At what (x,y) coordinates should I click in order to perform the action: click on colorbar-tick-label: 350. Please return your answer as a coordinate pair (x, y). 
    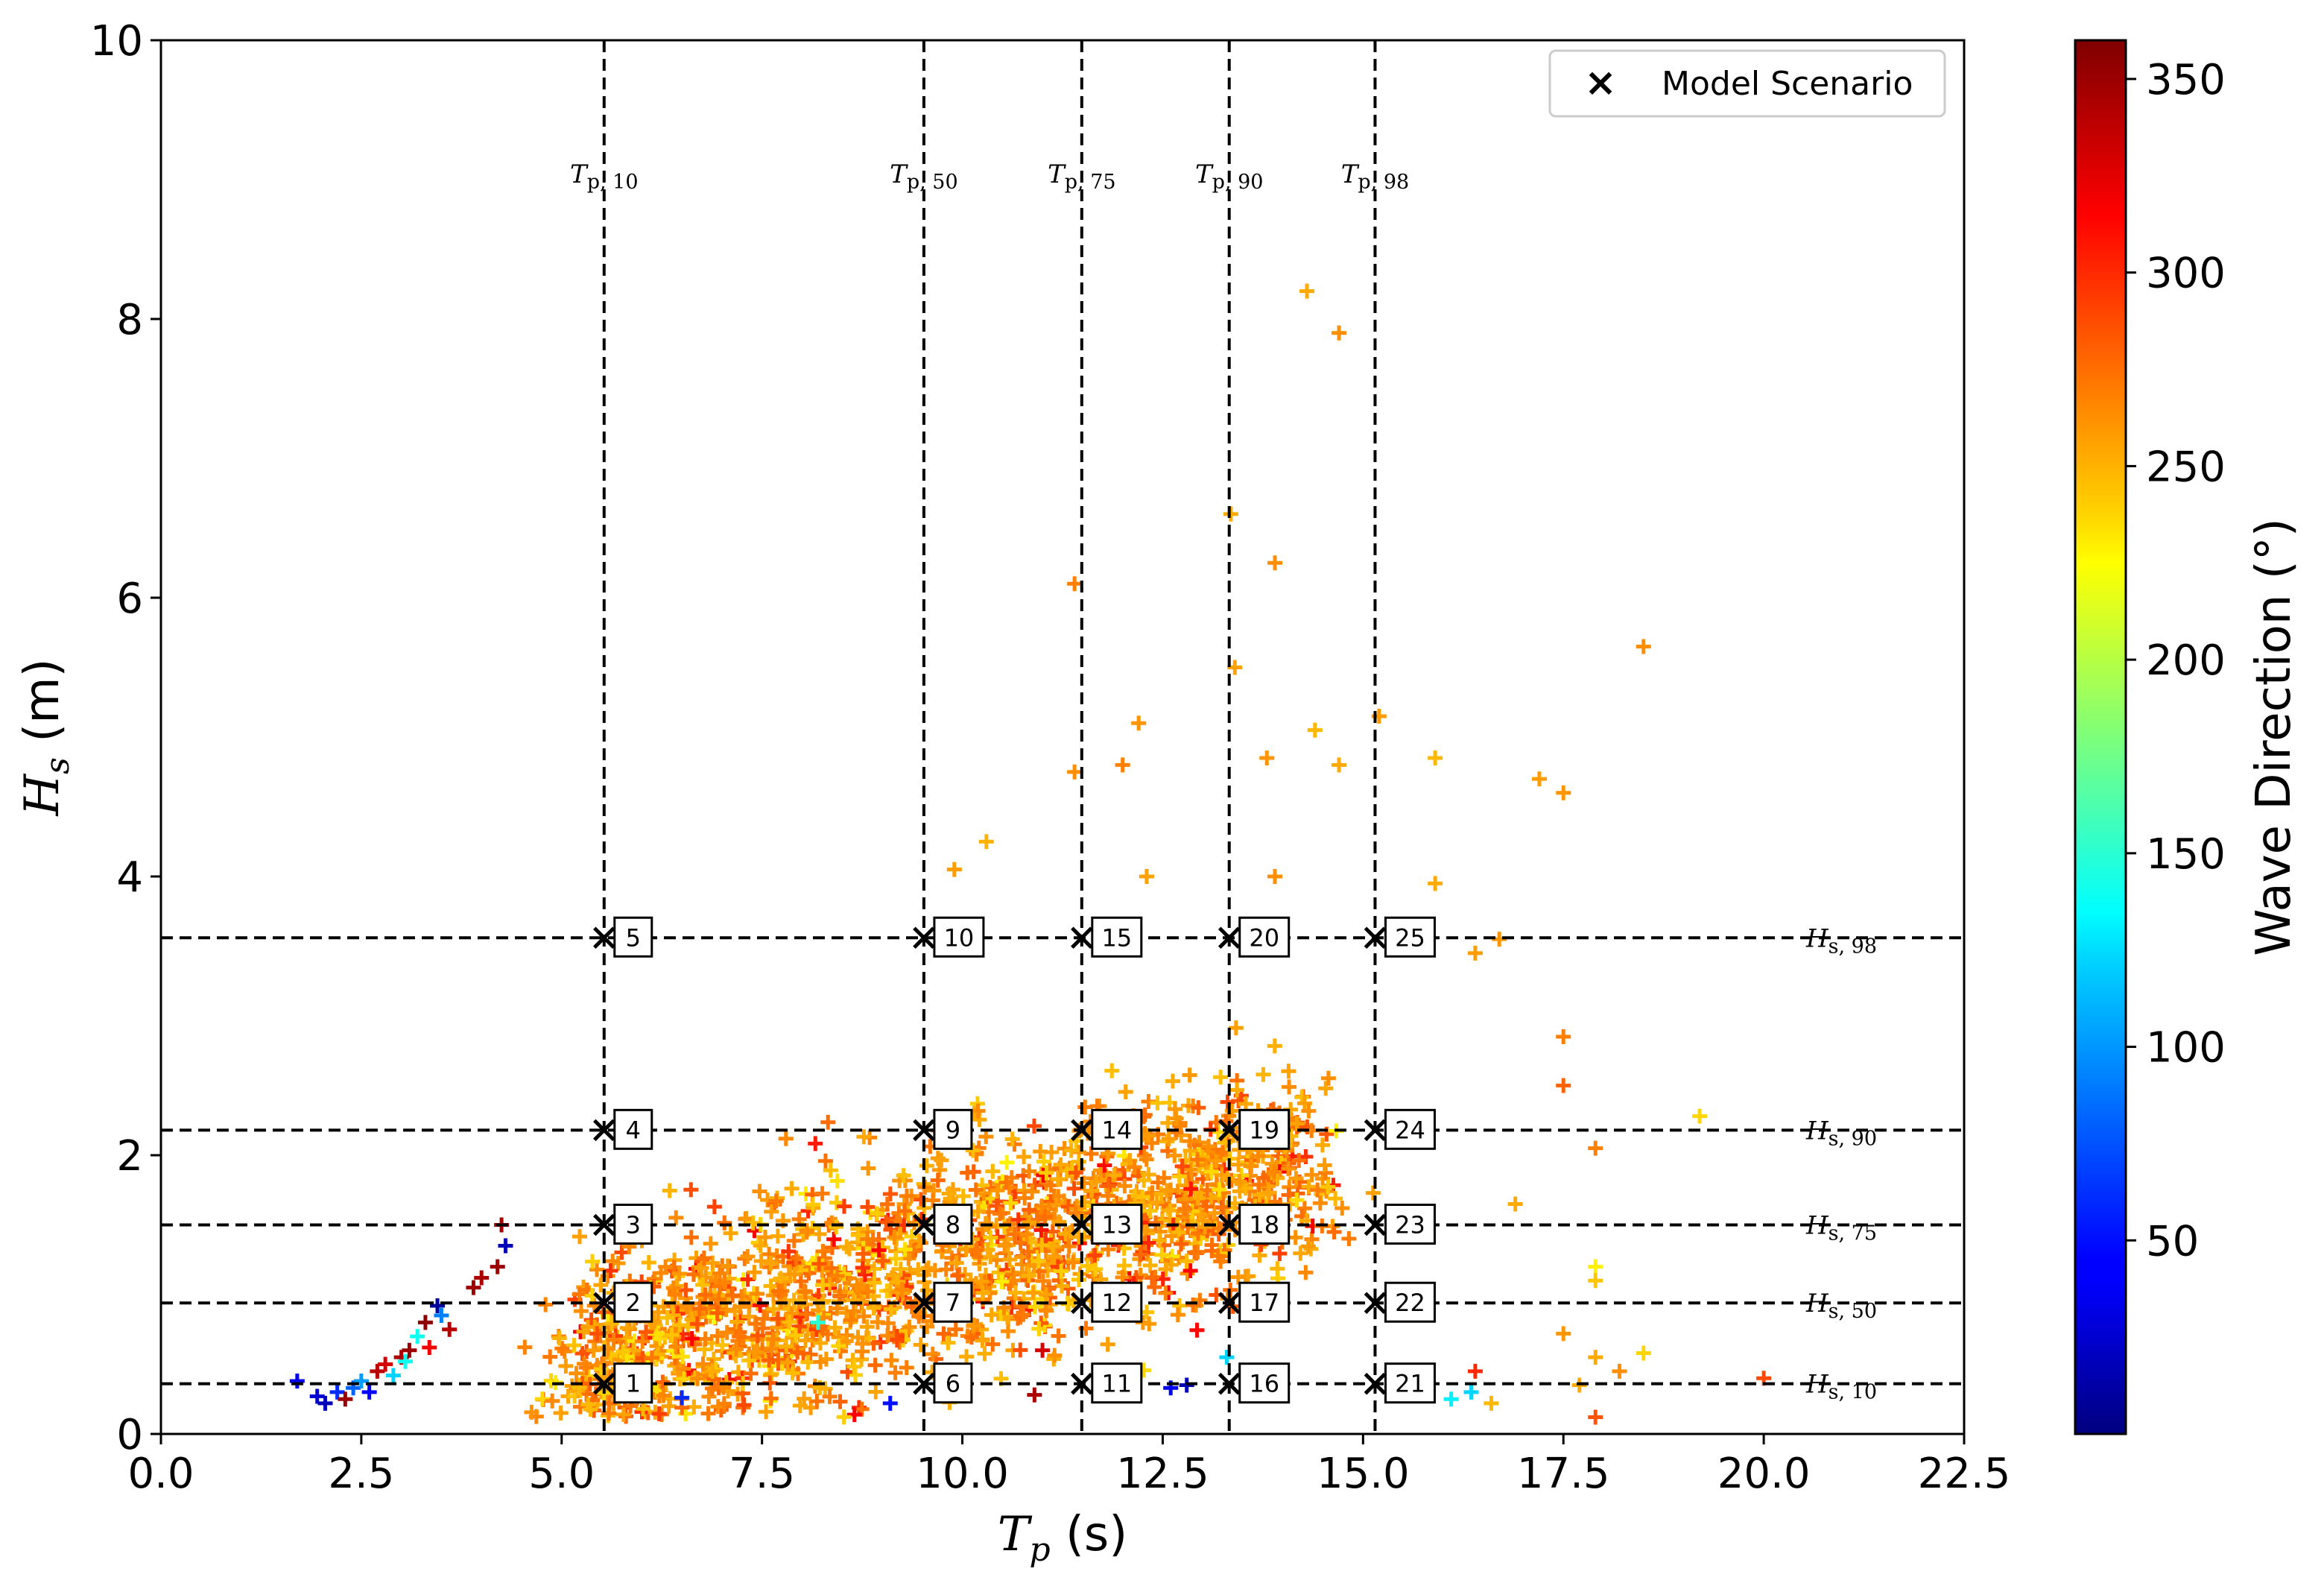
    Looking at the image, I should click on (2186, 80).